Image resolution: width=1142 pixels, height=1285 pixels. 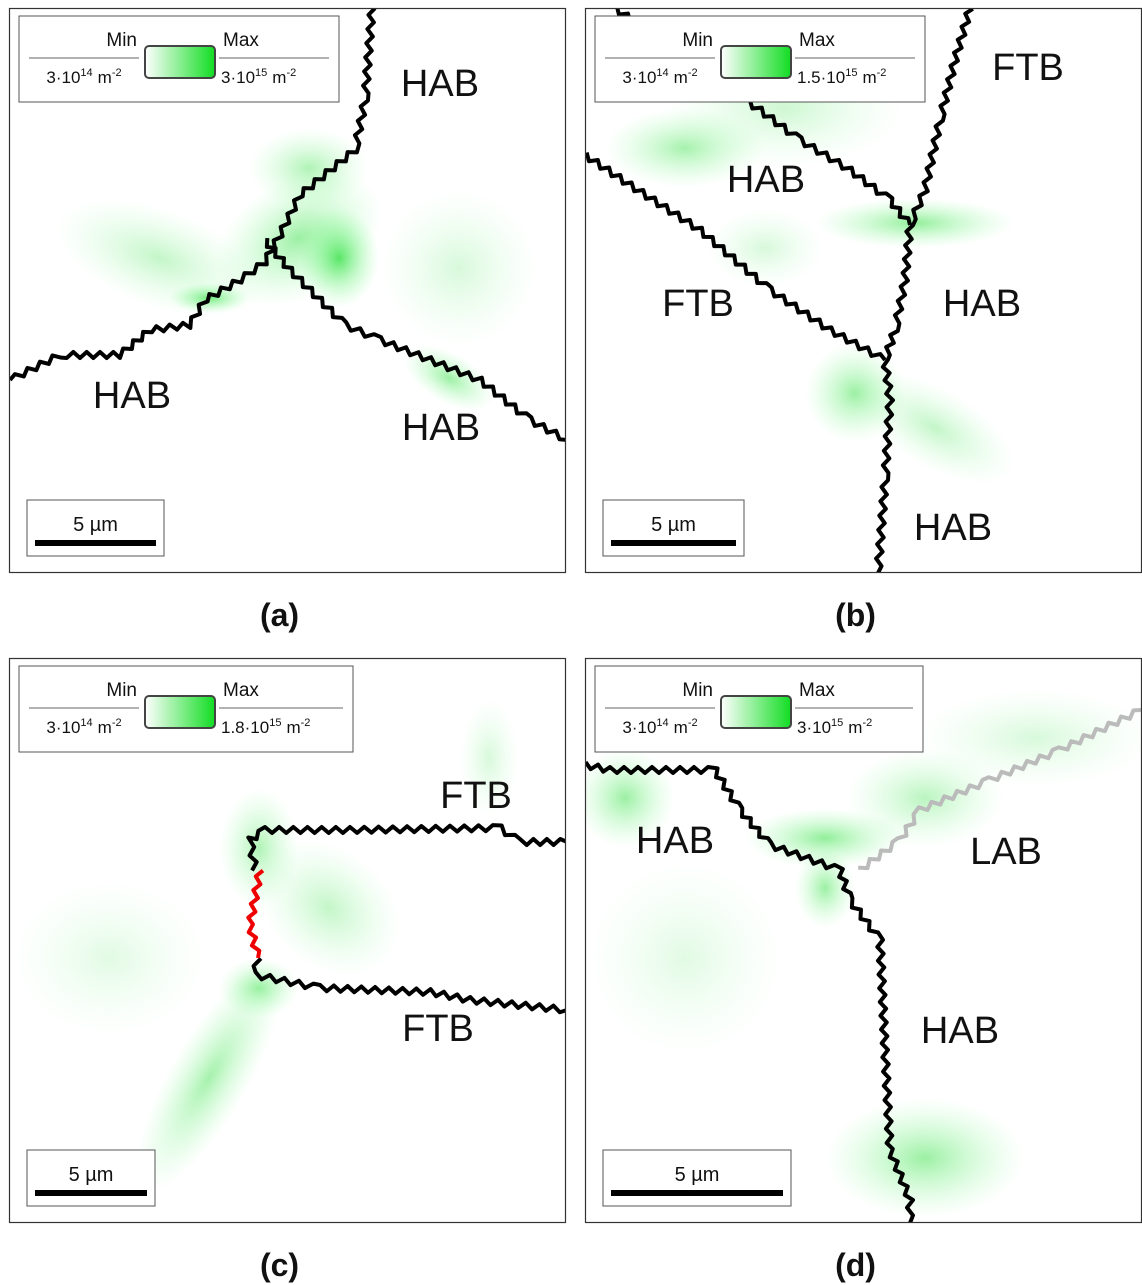 I want to click on value-base: 1.5·10, so click(x=821, y=77).